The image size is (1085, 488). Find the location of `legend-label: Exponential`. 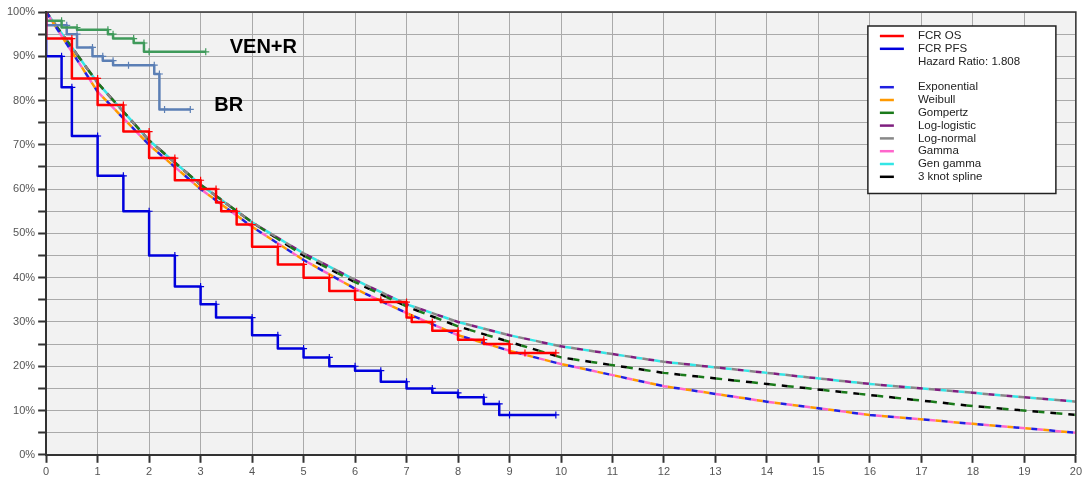

legend-label: Exponential is located at coordinates (947, 86).